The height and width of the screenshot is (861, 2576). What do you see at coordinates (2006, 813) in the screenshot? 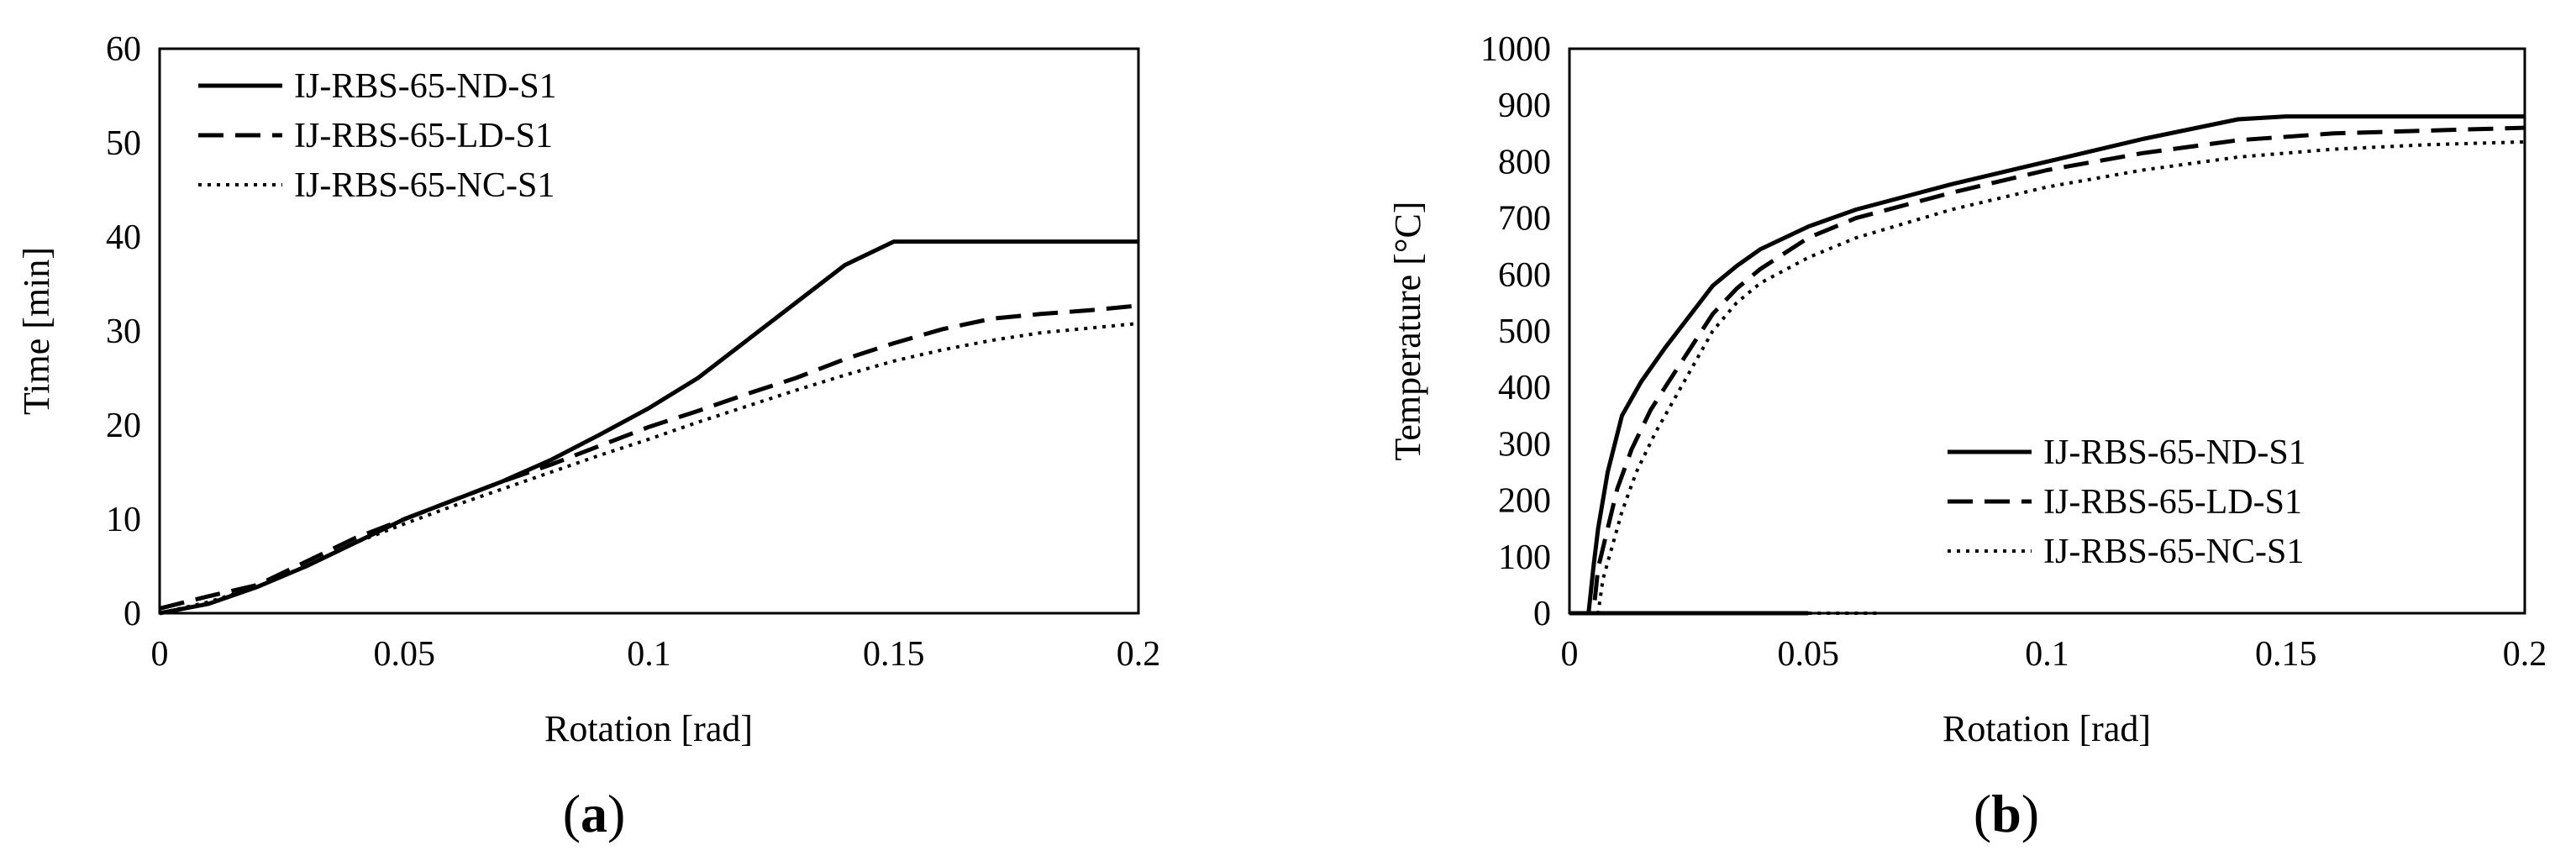
I see `panel-b-label: (b)` at bounding box center [2006, 813].